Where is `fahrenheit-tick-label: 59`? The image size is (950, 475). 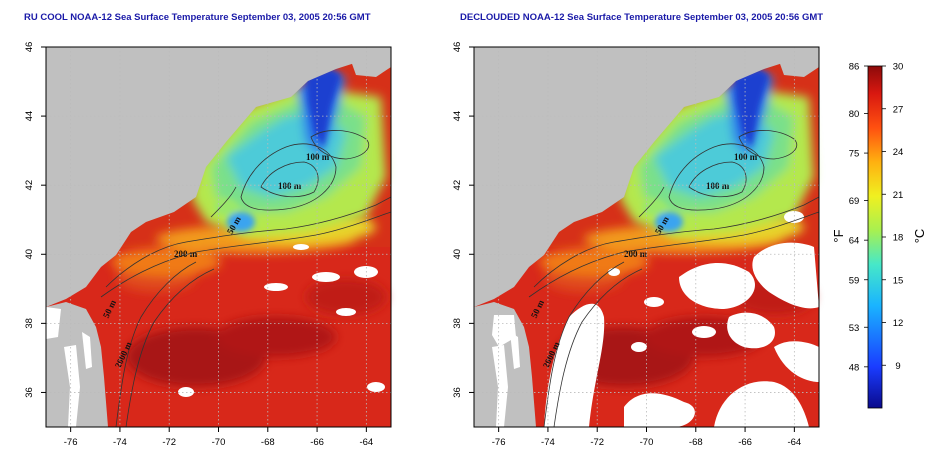
fahrenheit-tick-label: 59 is located at coordinates (854, 280).